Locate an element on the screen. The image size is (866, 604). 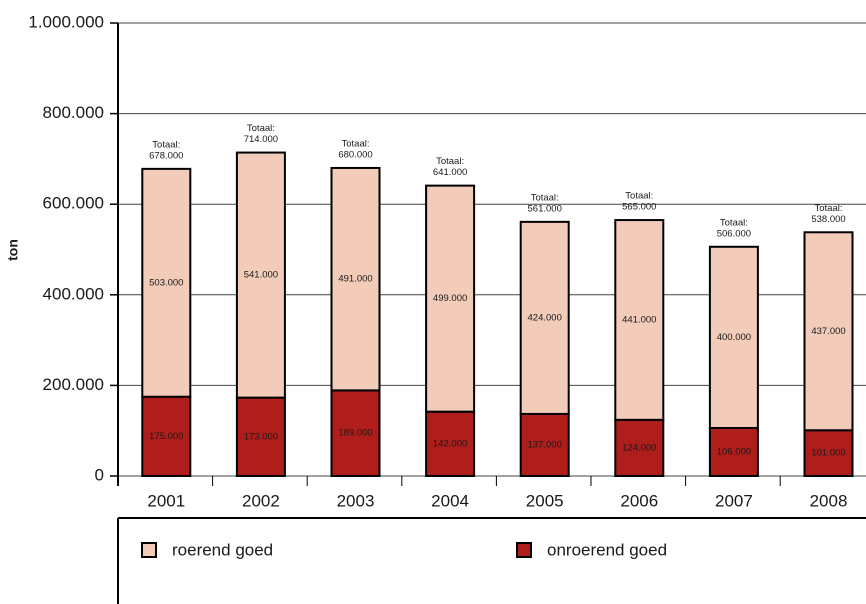
y-tick-label: 400.000 is located at coordinates (73, 293).